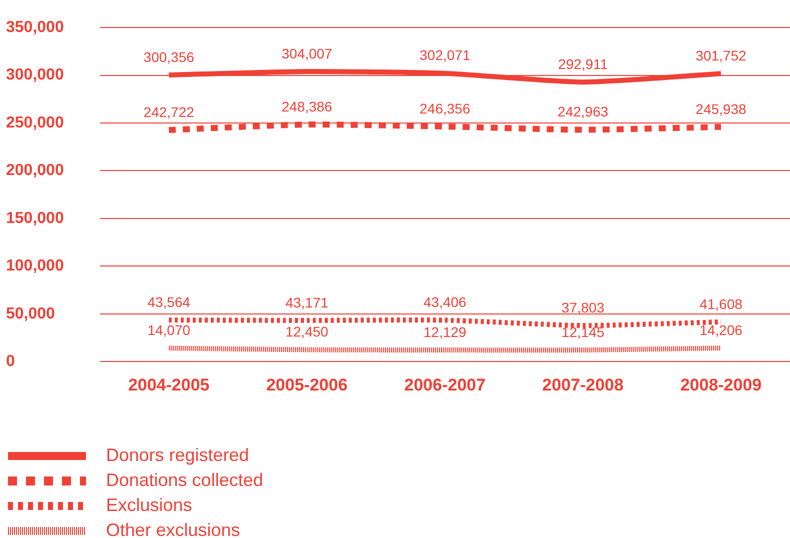 The width and height of the screenshot is (790, 538). Describe the element at coordinates (445, 55) in the screenshot. I see `data-label: 302,071` at that location.